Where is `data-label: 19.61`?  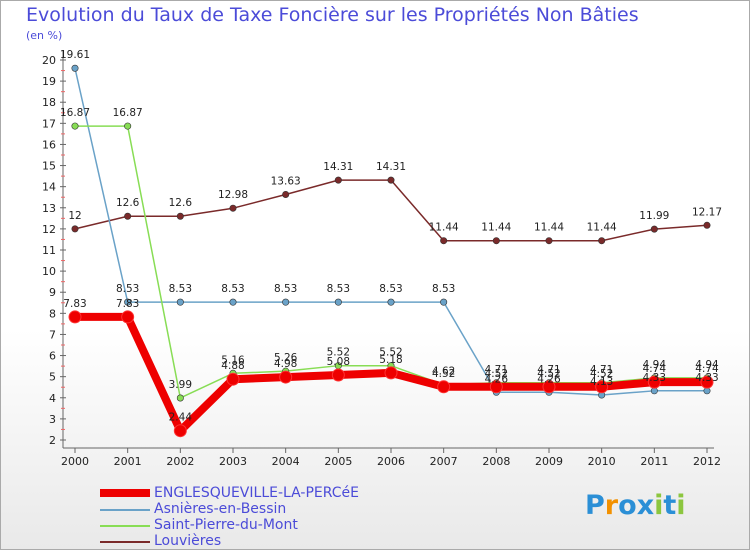
data-label: 19.61 is located at coordinates (75, 55).